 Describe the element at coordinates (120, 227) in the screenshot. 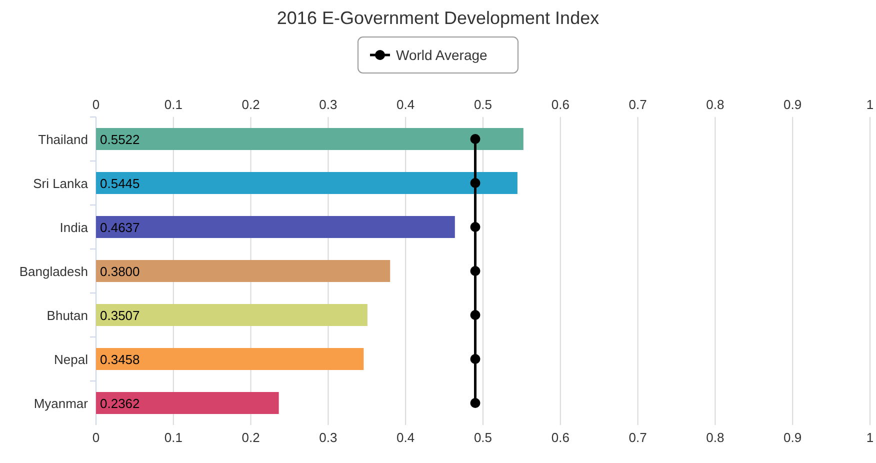

I see `data-label: 0.4637` at that location.